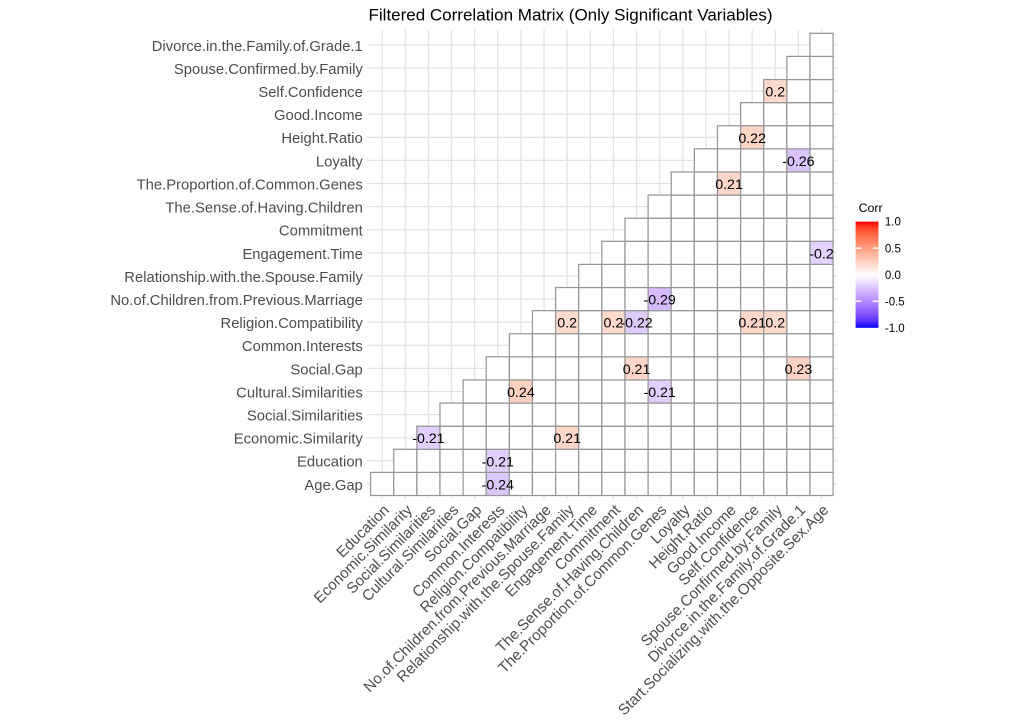 The image size is (1024, 726). I want to click on svg-text: -1.0, so click(895, 329).